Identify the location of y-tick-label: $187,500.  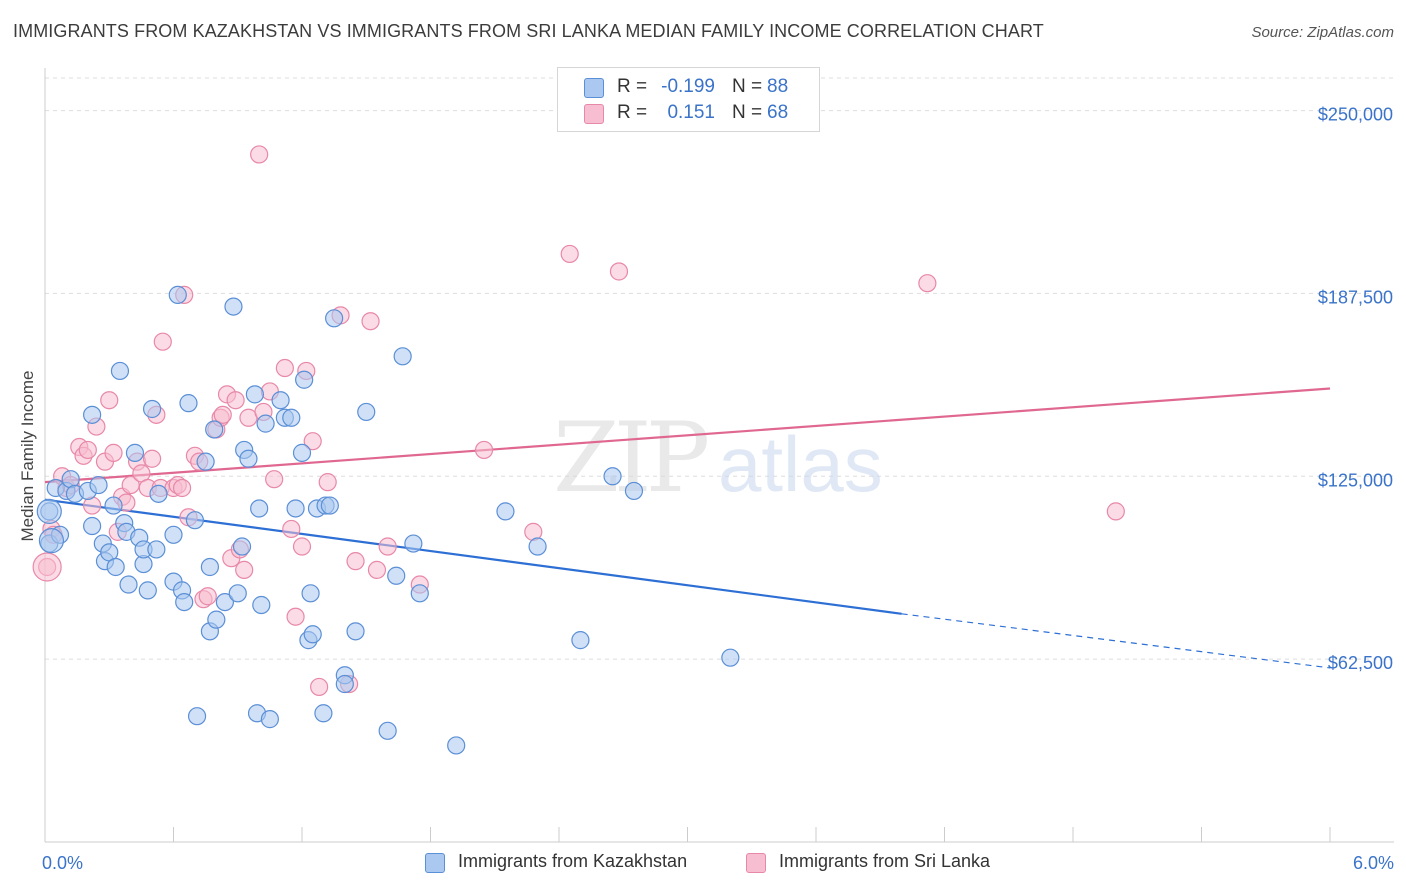
(1355, 297).